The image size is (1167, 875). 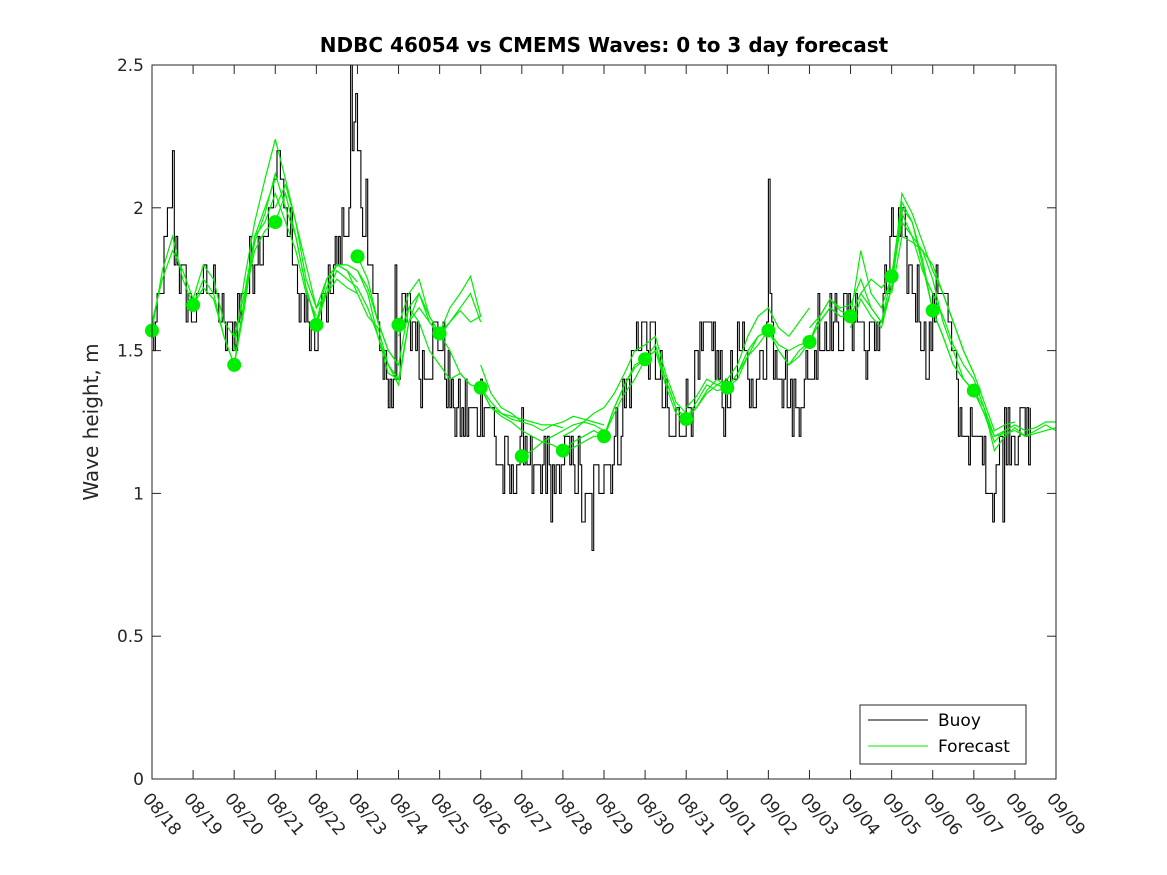 What do you see at coordinates (130, 66) in the screenshot?
I see `y-tick-label: 2.5` at bounding box center [130, 66].